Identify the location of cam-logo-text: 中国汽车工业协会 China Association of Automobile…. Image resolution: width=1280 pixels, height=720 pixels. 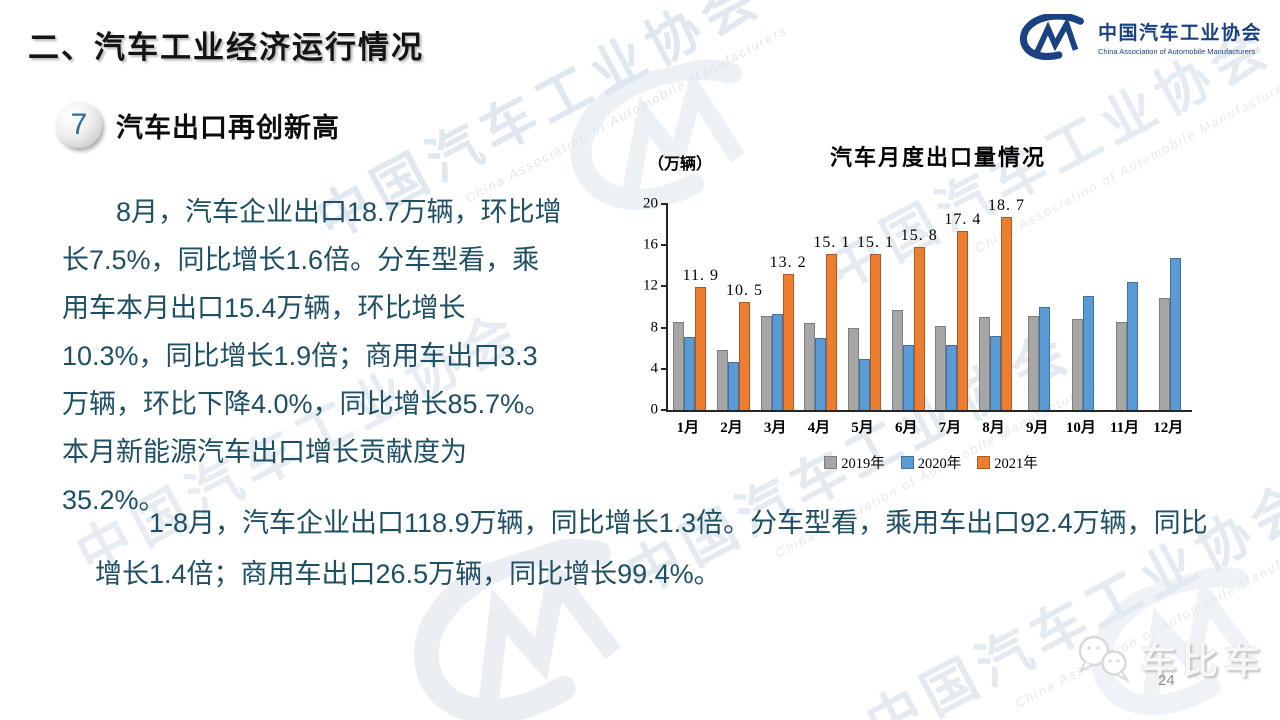
(1180, 37).